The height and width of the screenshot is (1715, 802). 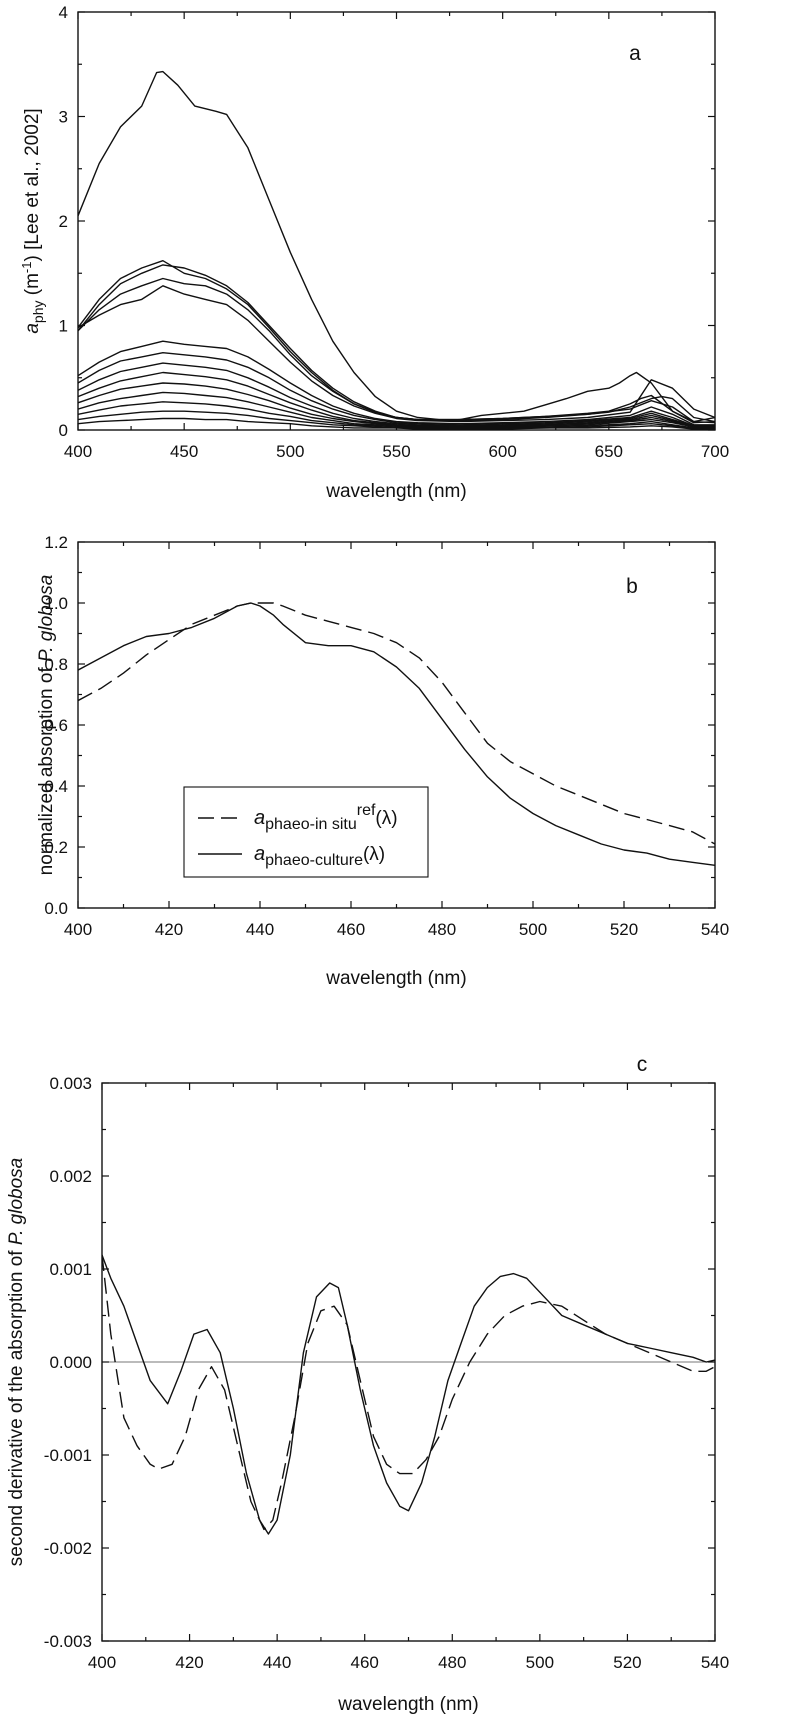 What do you see at coordinates (311, 824) in the screenshot?
I see `legend-subscript: phaeo-in situ` at bounding box center [311, 824].